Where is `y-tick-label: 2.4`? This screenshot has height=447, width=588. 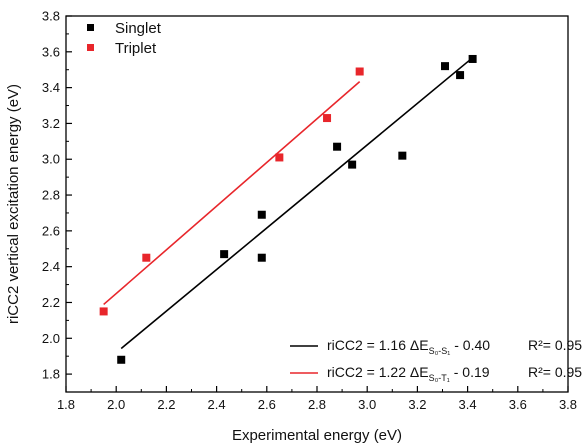 y-tick-label: 2.4 is located at coordinates (51, 266).